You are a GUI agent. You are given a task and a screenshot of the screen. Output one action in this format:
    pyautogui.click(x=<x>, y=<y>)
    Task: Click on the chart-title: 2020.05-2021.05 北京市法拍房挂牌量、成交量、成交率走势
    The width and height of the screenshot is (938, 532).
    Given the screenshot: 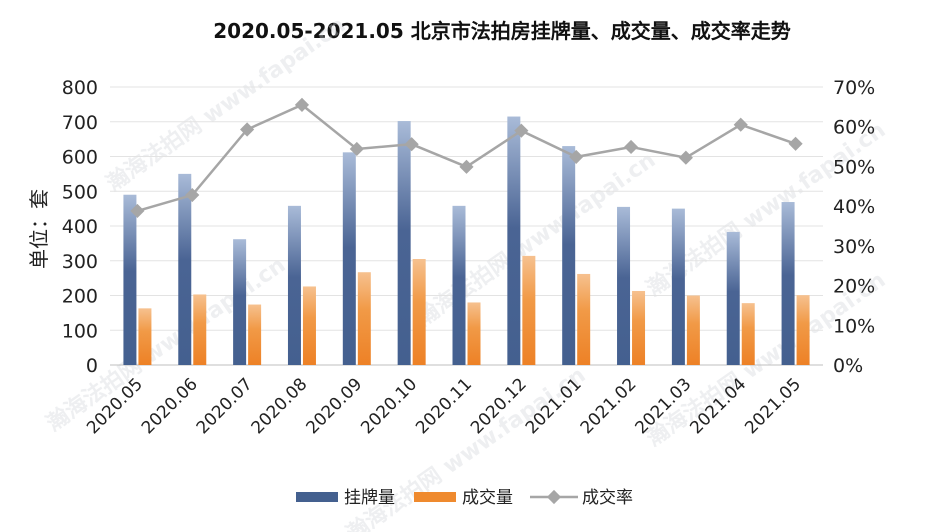 What is the action you would take?
    pyautogui.click(x=501, y=31)
    